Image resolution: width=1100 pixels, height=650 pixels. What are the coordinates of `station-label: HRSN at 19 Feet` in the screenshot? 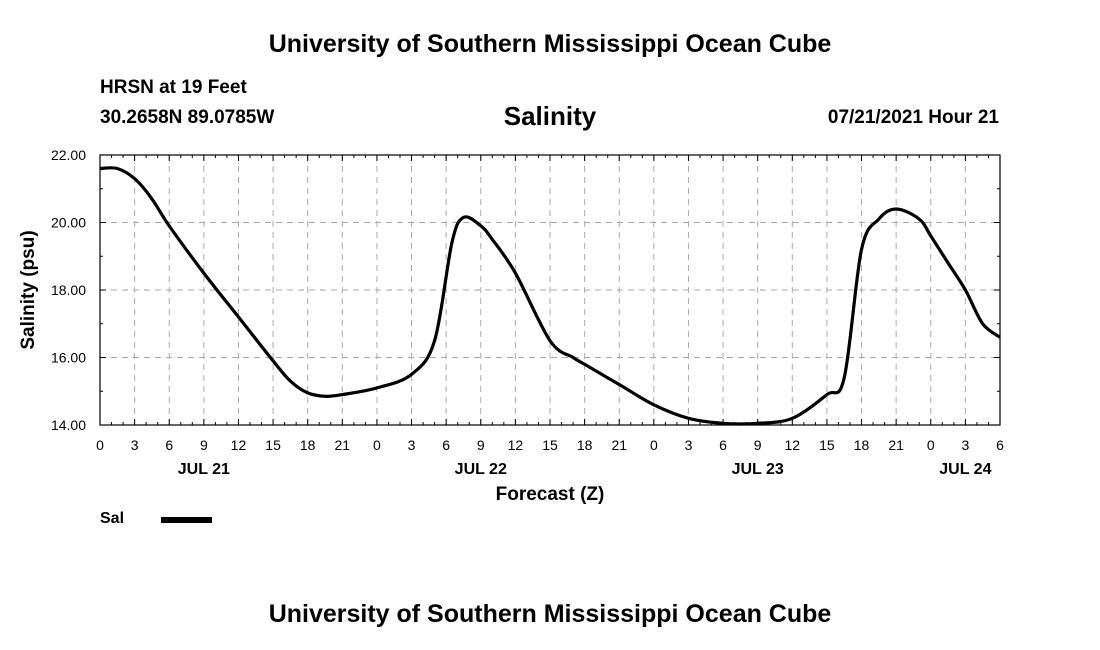 It's located at (173, 87).